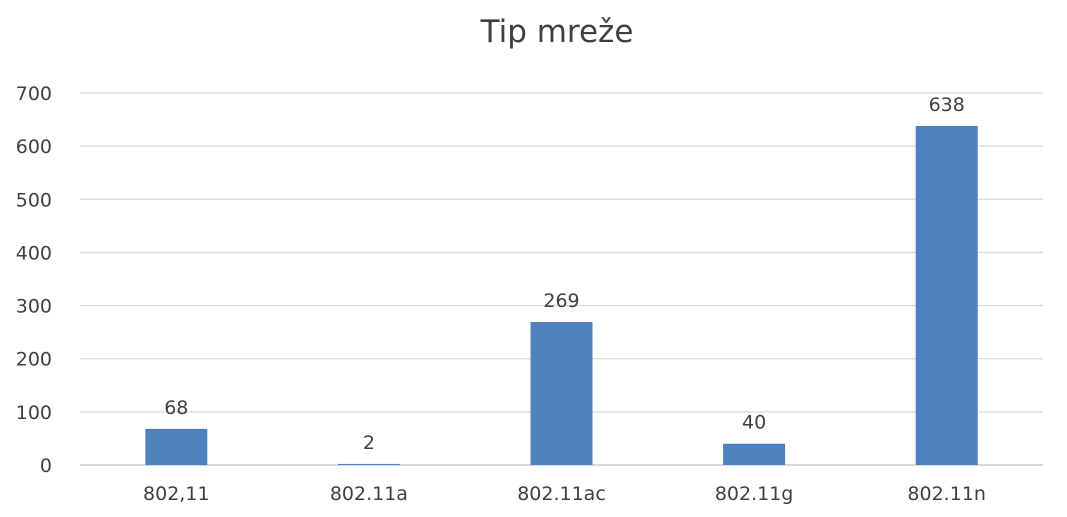 This screenshot has width=1067, height=517. I want to click on data-label: 269, so click(561, 301).